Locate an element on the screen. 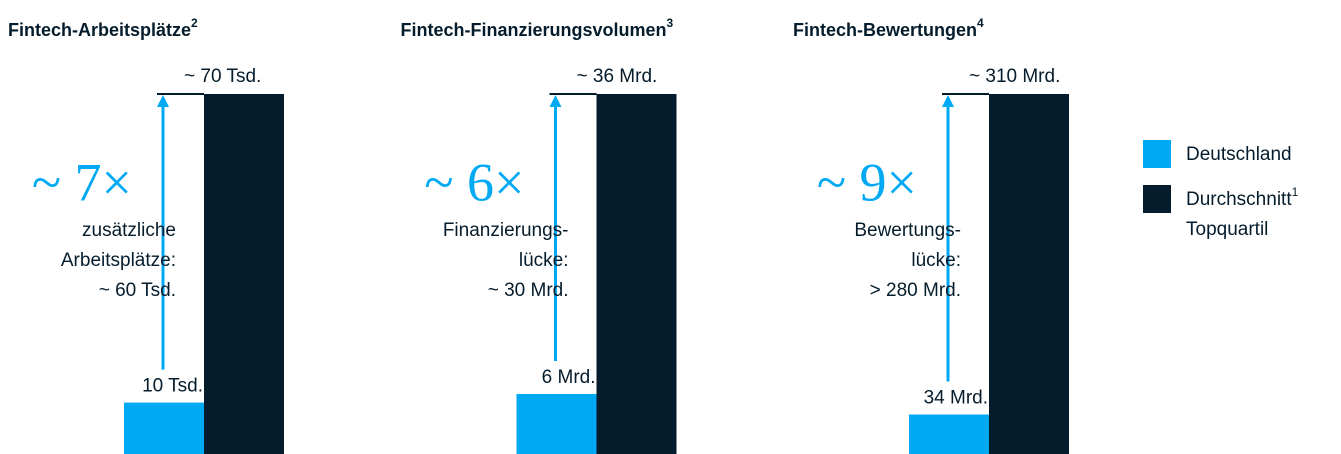 This screenshot has height=454, width=1341. annotation: Arbeitsplätze: is located at coordinates (118, 260).